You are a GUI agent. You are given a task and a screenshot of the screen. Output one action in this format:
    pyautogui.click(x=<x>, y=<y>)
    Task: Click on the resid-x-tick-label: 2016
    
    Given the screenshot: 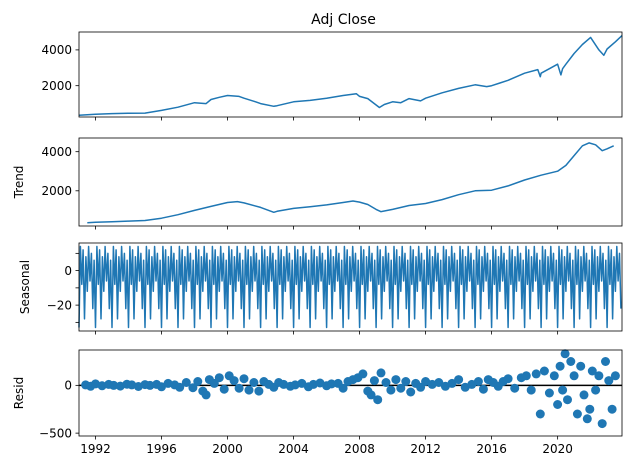 What is the action you would take?
    pyautogui.click(x=491, y=449)
    